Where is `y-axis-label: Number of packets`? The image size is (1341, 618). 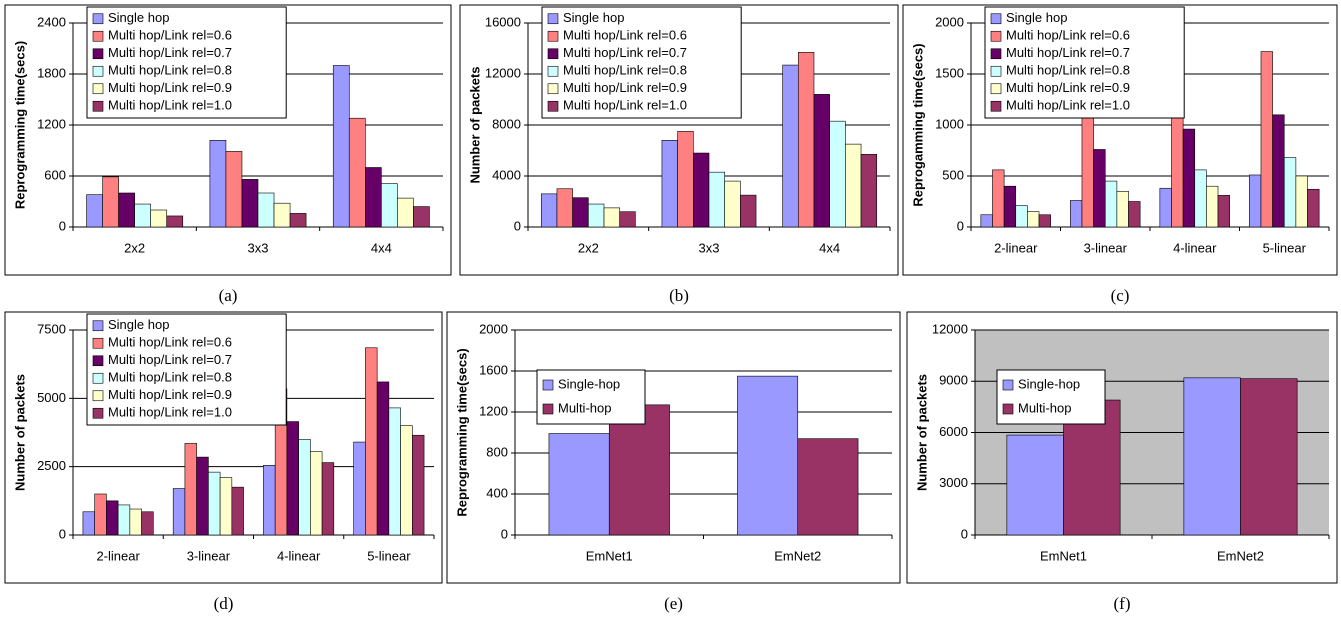 y-axis-label: Number of packets is located at coordinates (474, 124).